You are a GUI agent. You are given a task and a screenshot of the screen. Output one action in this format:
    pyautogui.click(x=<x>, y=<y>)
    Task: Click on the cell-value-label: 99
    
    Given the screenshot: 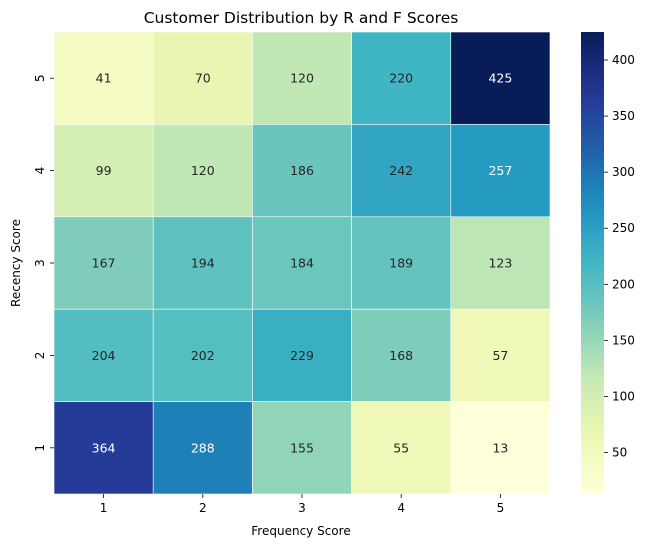 What is the action you would take?
    pyautogui.click(x=104, y=170)
    